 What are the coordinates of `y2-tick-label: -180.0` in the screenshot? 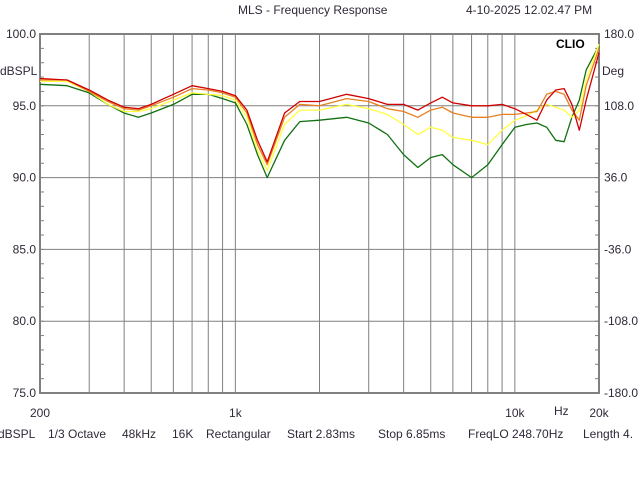 It's located at (621, 393).